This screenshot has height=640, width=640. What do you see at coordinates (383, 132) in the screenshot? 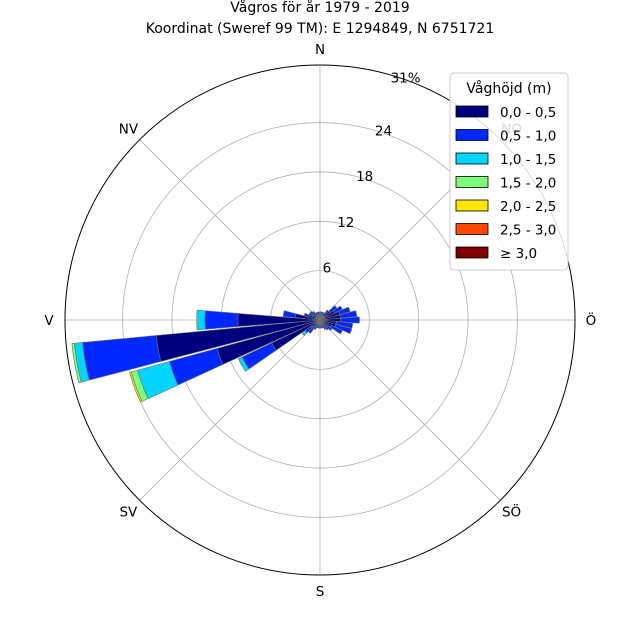
I see `radial-tick-label-3: 24` at bounding box center [383, 132].